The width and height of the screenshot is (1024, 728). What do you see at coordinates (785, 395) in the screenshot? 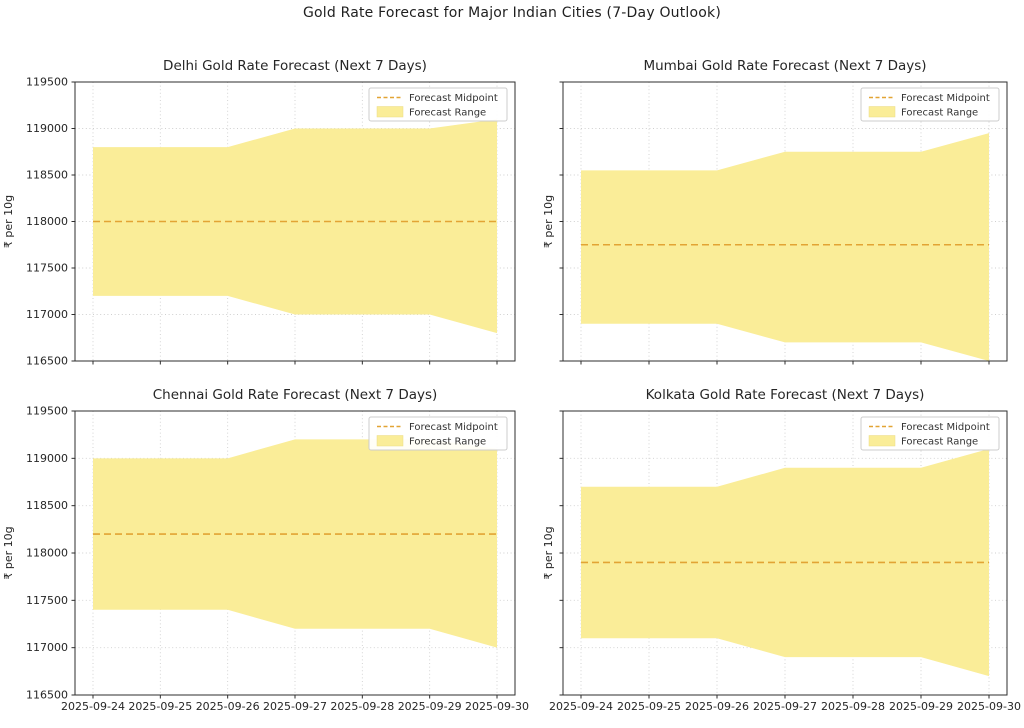
I see `subplot-title-kolkata: Kolkata Gold Rate Forecast (Next 7 Days)` at bounding box center [785, 395].